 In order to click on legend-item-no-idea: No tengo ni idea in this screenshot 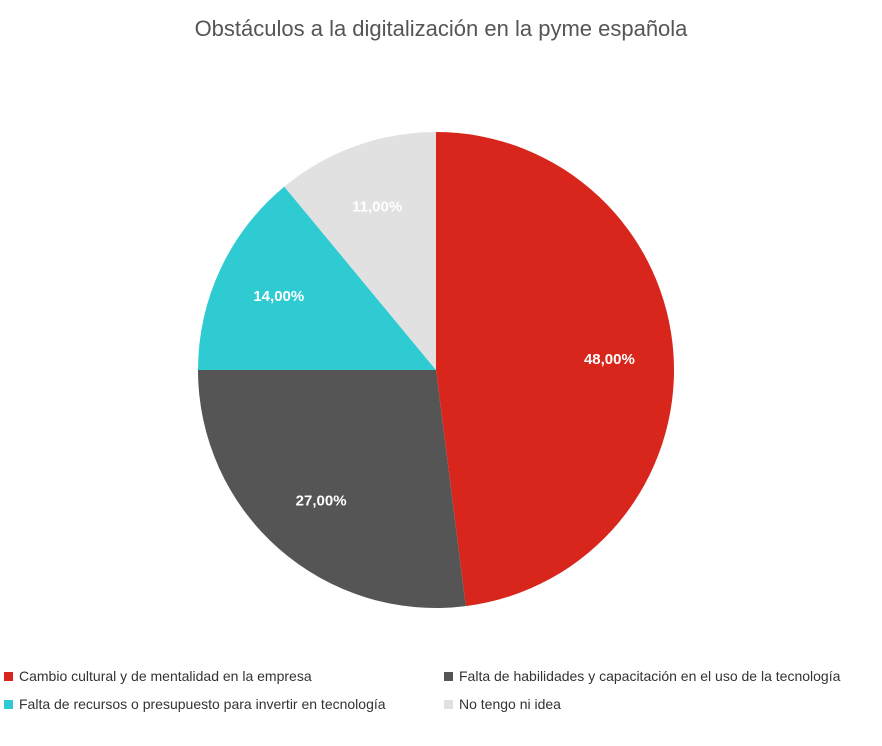, I will do `click(502, 704)`.